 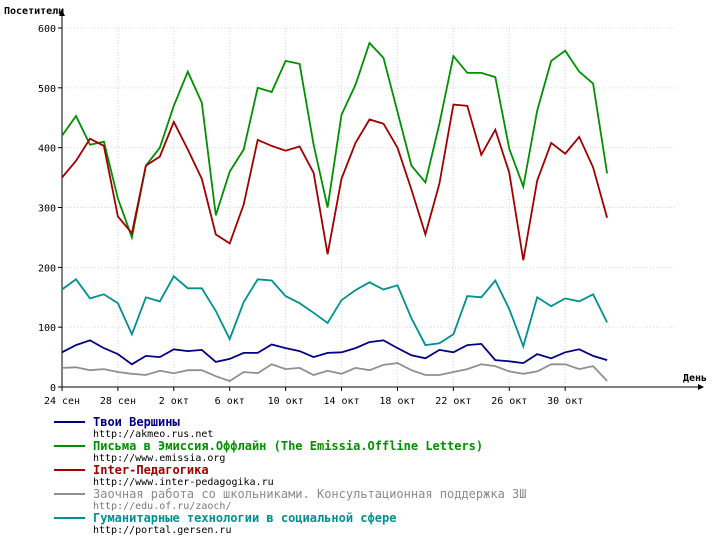 I want to click on y-tick-label: 200, so click(x=47, y=268).